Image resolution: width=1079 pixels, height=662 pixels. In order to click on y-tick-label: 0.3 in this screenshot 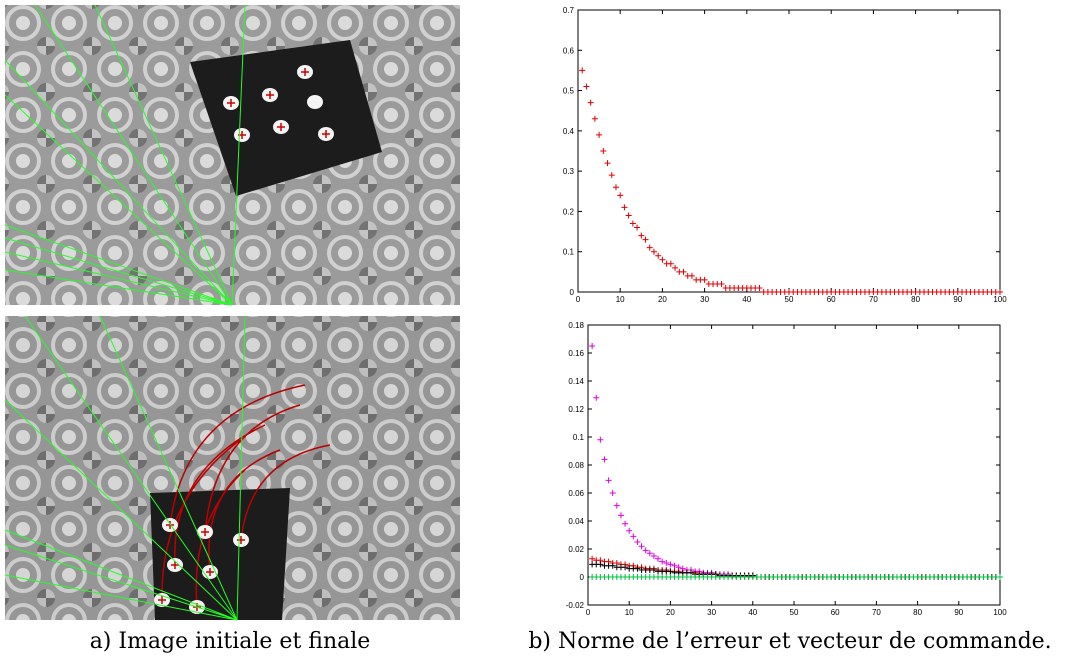, I will do `click(569, 171)`.